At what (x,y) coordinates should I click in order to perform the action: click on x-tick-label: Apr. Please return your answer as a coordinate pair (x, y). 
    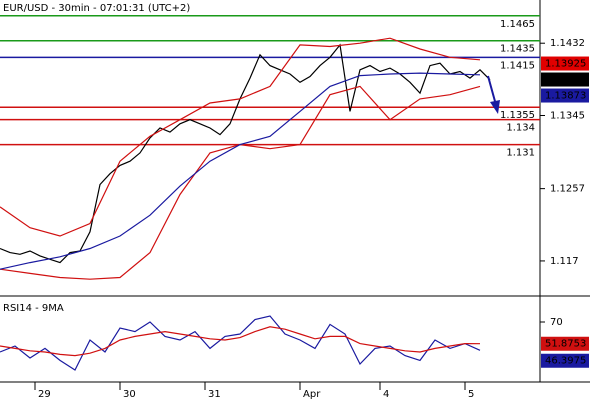
    Looking at the image, I should click on (312, 394).